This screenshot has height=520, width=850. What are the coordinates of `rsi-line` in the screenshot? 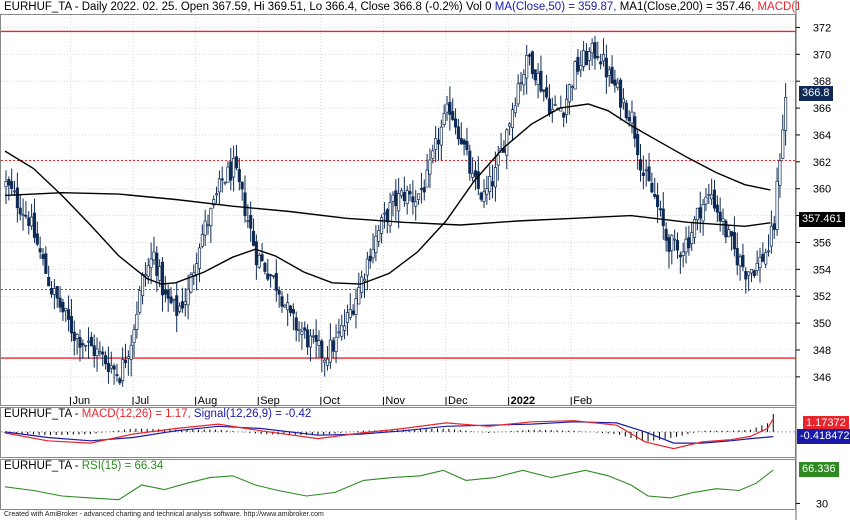 It's located at (389, 485).